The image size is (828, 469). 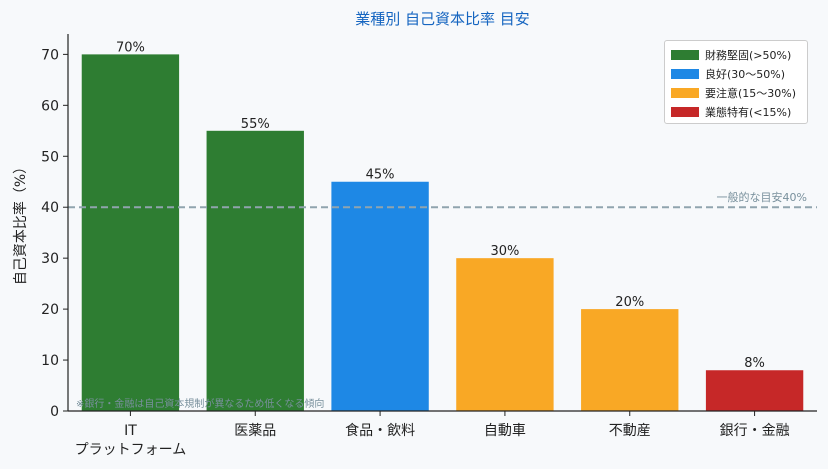 What do you see at coordinates (131, 440) in the screenshot?
I see `x-tick-label: IT プラットフォーム` at bounding box center [131, 440].